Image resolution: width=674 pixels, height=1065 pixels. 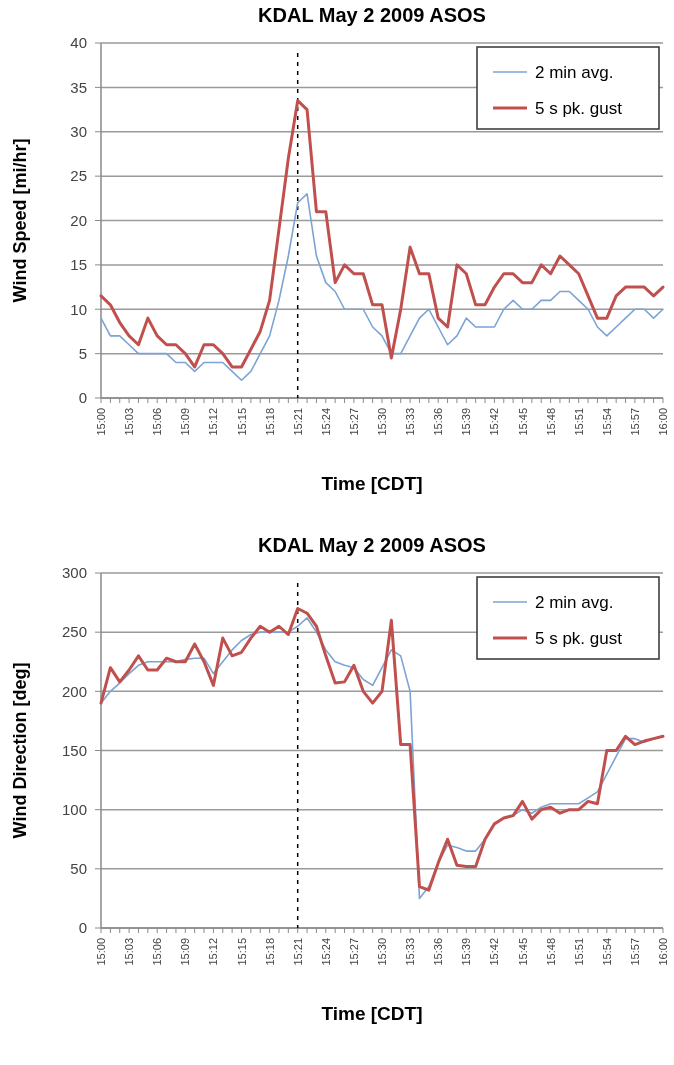 What do you see at coordinates (78, 309) in the screenshot?
I see `y-tick-label: 10` at bounding box center [78, 309].